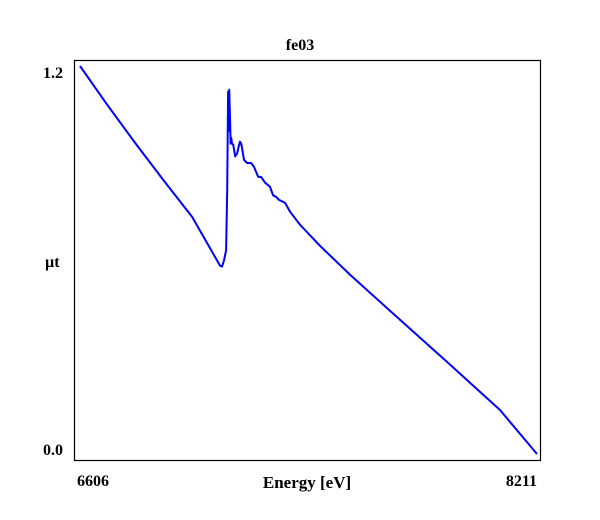 The image size is (600, 520). I want to click on chart-title: fe03, so click(300, 45).